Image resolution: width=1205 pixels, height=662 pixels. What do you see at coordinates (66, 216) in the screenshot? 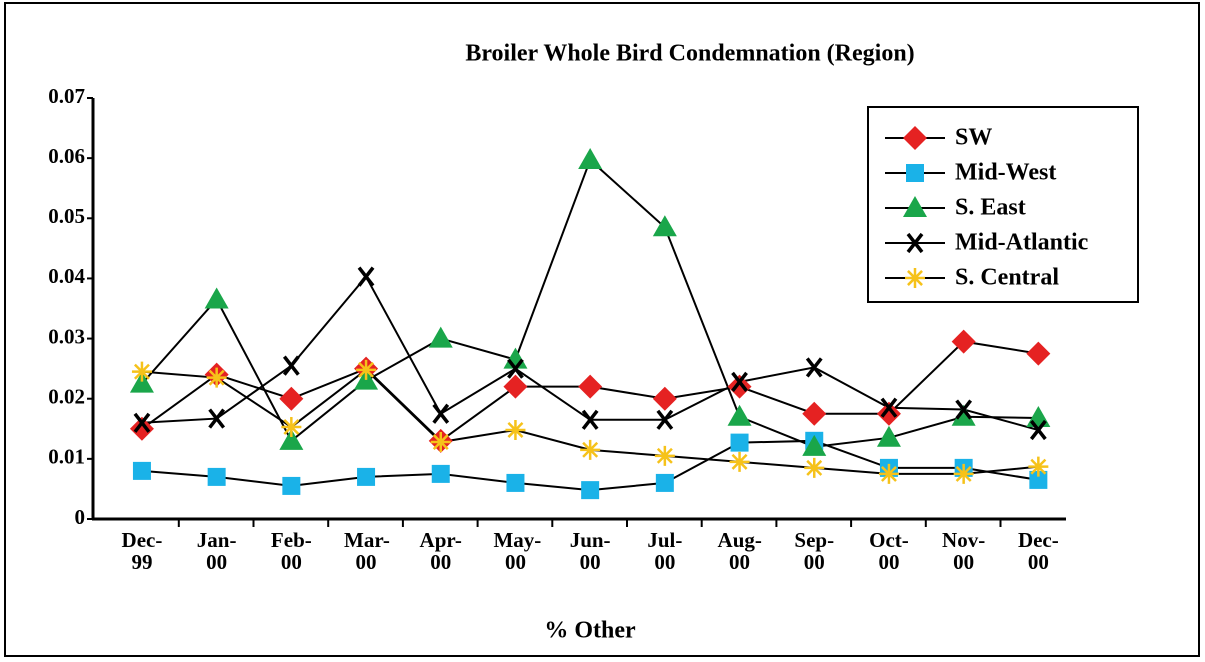
I see `y-tick-label: 0.05` at bounding box center [66, 216].